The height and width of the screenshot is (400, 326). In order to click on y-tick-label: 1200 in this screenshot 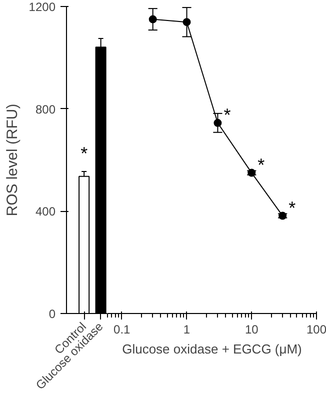, I will do `click(42, 7)`.